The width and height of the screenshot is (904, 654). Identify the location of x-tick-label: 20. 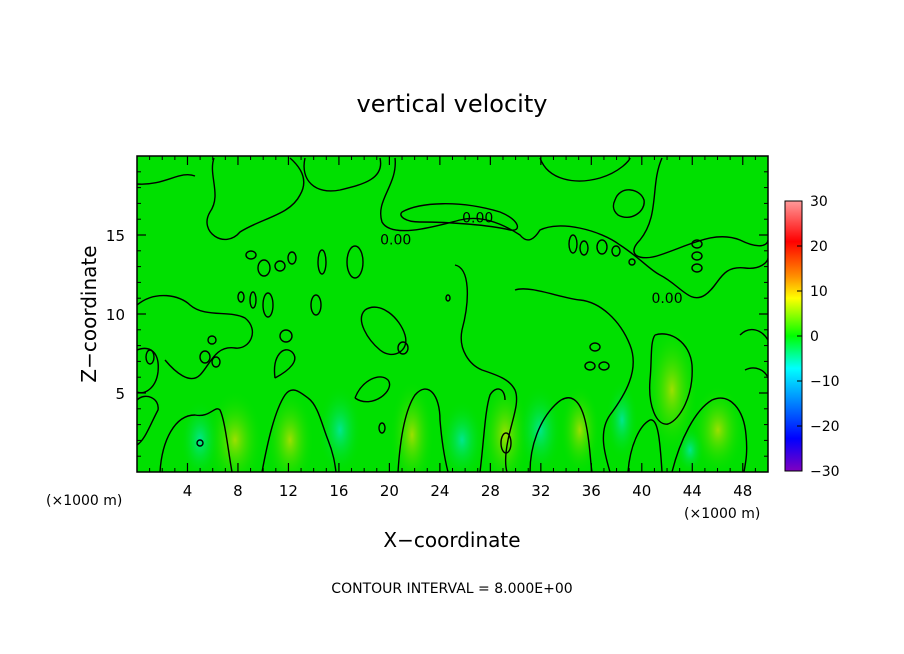
(389, 491).